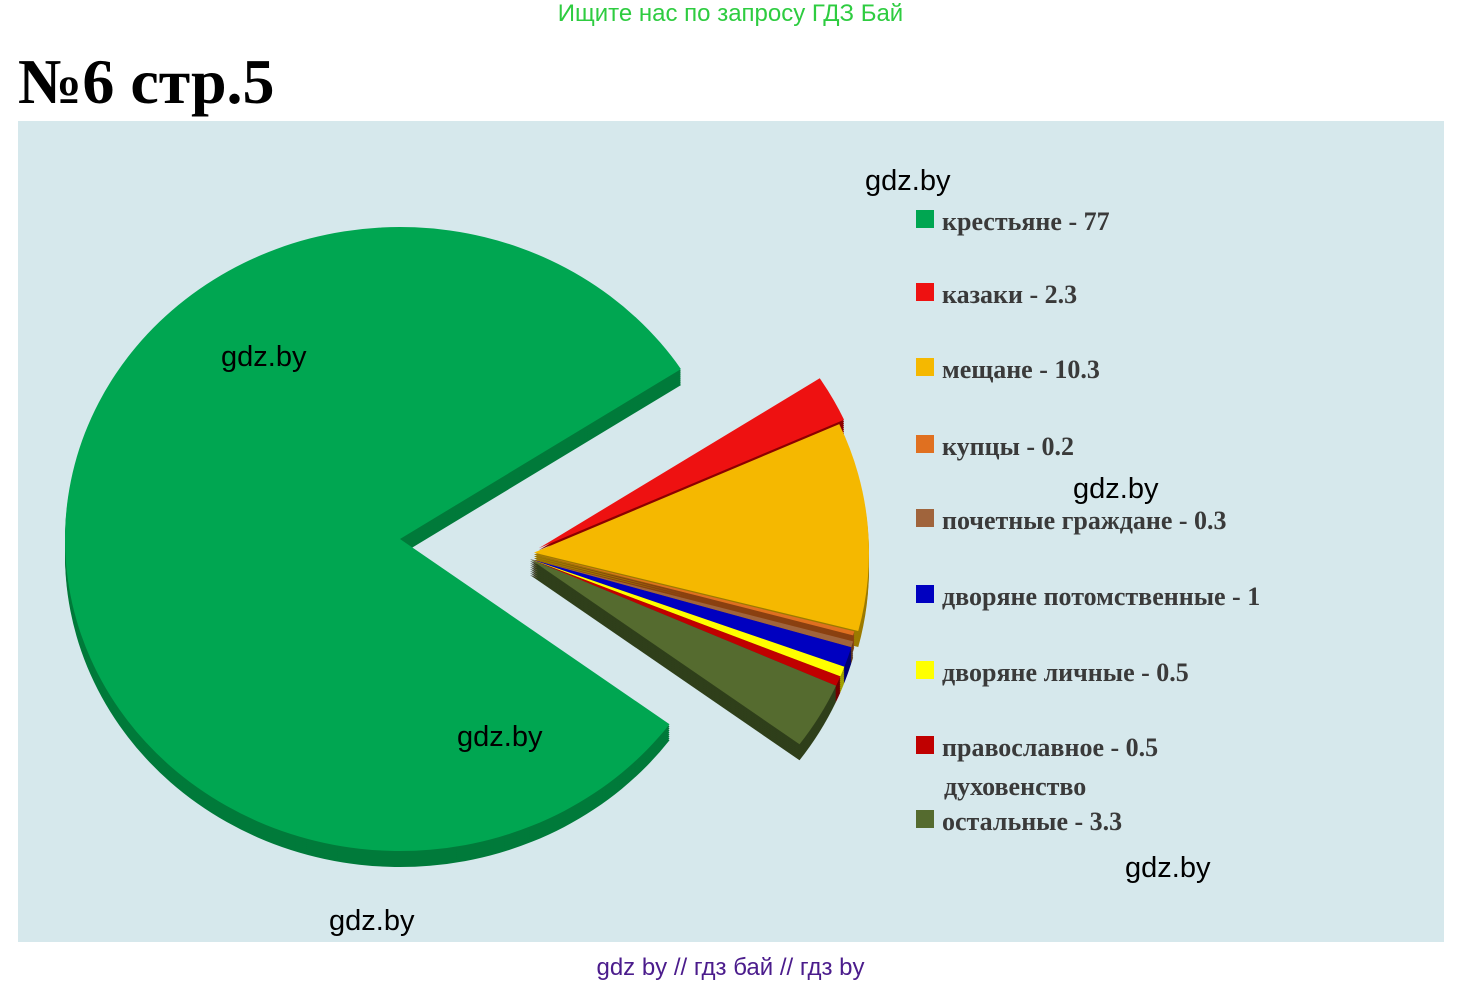 This screenshot has height=986, width=1461. What do you see at coordinates (1084, 520) in the screenshot?
I see `legend-label: почетные граждане - 0.3` at bounding box center [1084, 520].